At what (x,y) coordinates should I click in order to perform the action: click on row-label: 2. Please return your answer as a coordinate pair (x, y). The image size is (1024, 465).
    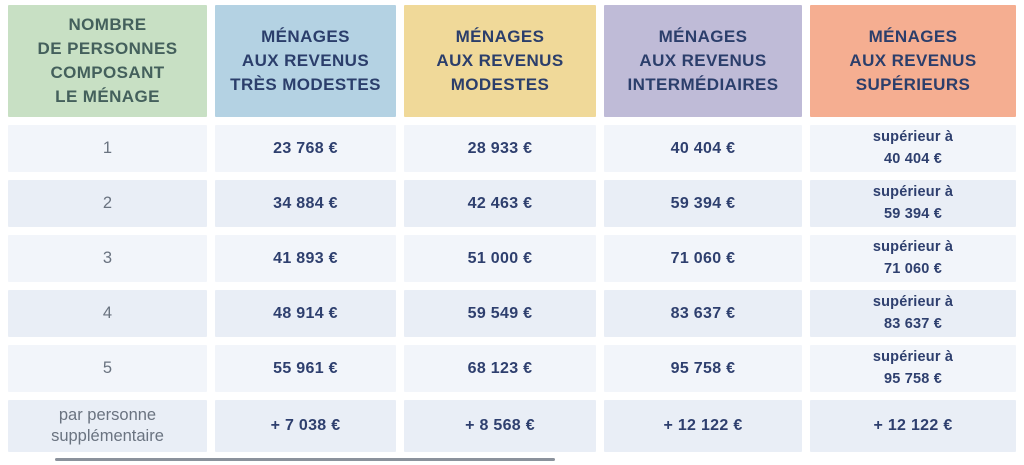
    Looking at the image, I should click on (107, 203).